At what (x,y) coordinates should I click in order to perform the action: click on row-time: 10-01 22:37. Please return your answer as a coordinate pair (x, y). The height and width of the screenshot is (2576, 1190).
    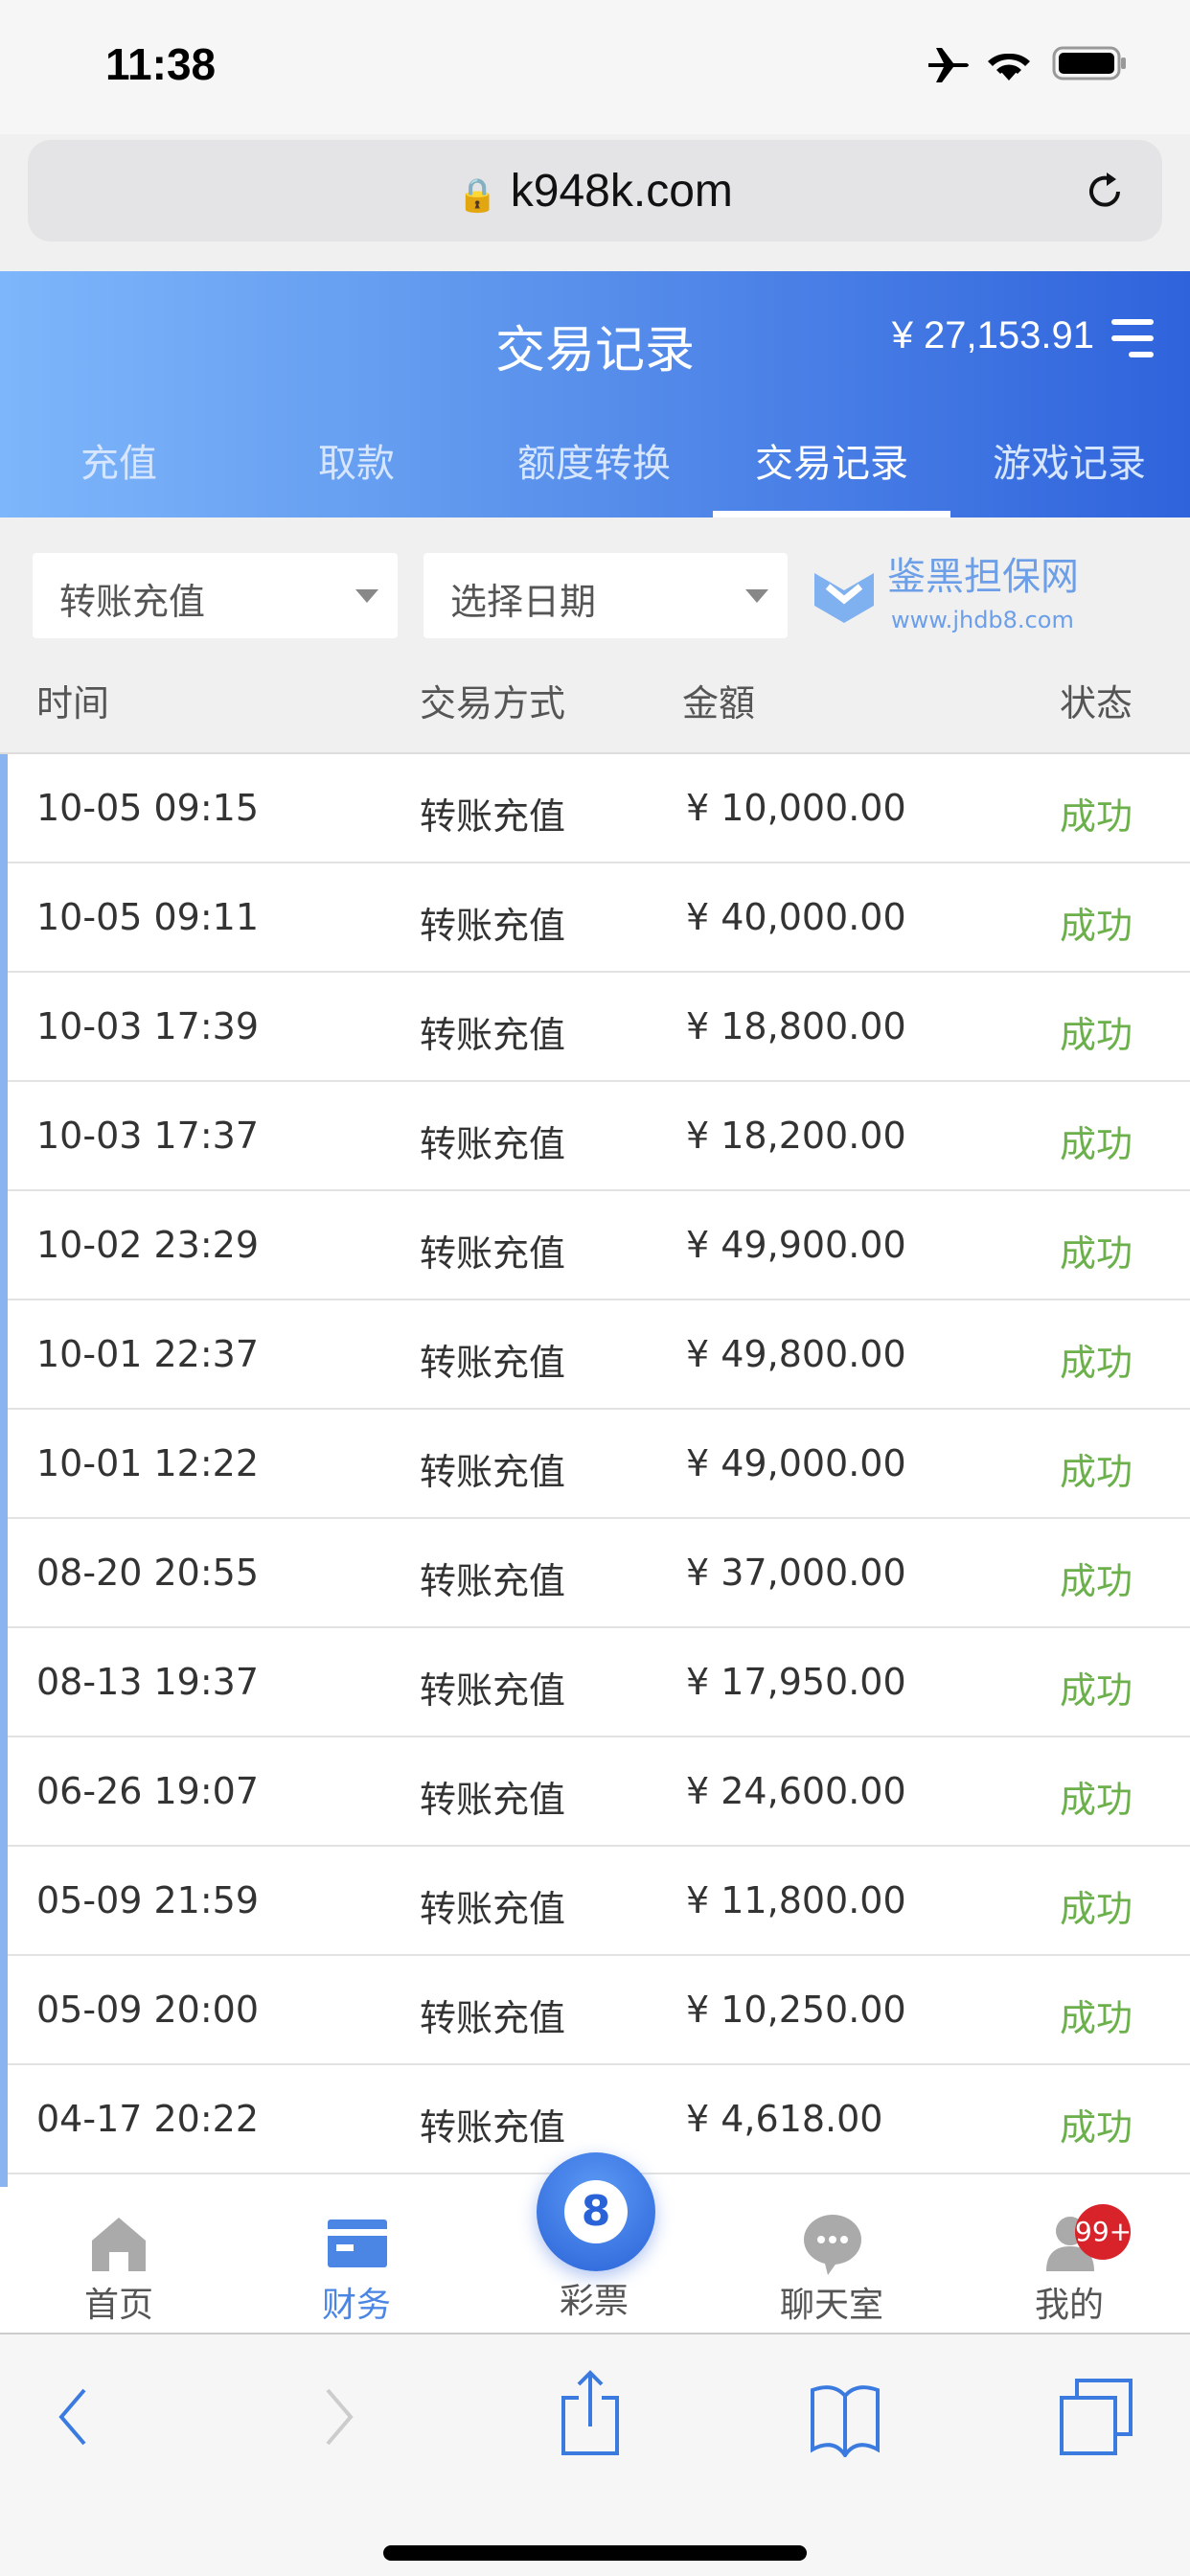
    Looking at the image, I should click on (148, 1354).